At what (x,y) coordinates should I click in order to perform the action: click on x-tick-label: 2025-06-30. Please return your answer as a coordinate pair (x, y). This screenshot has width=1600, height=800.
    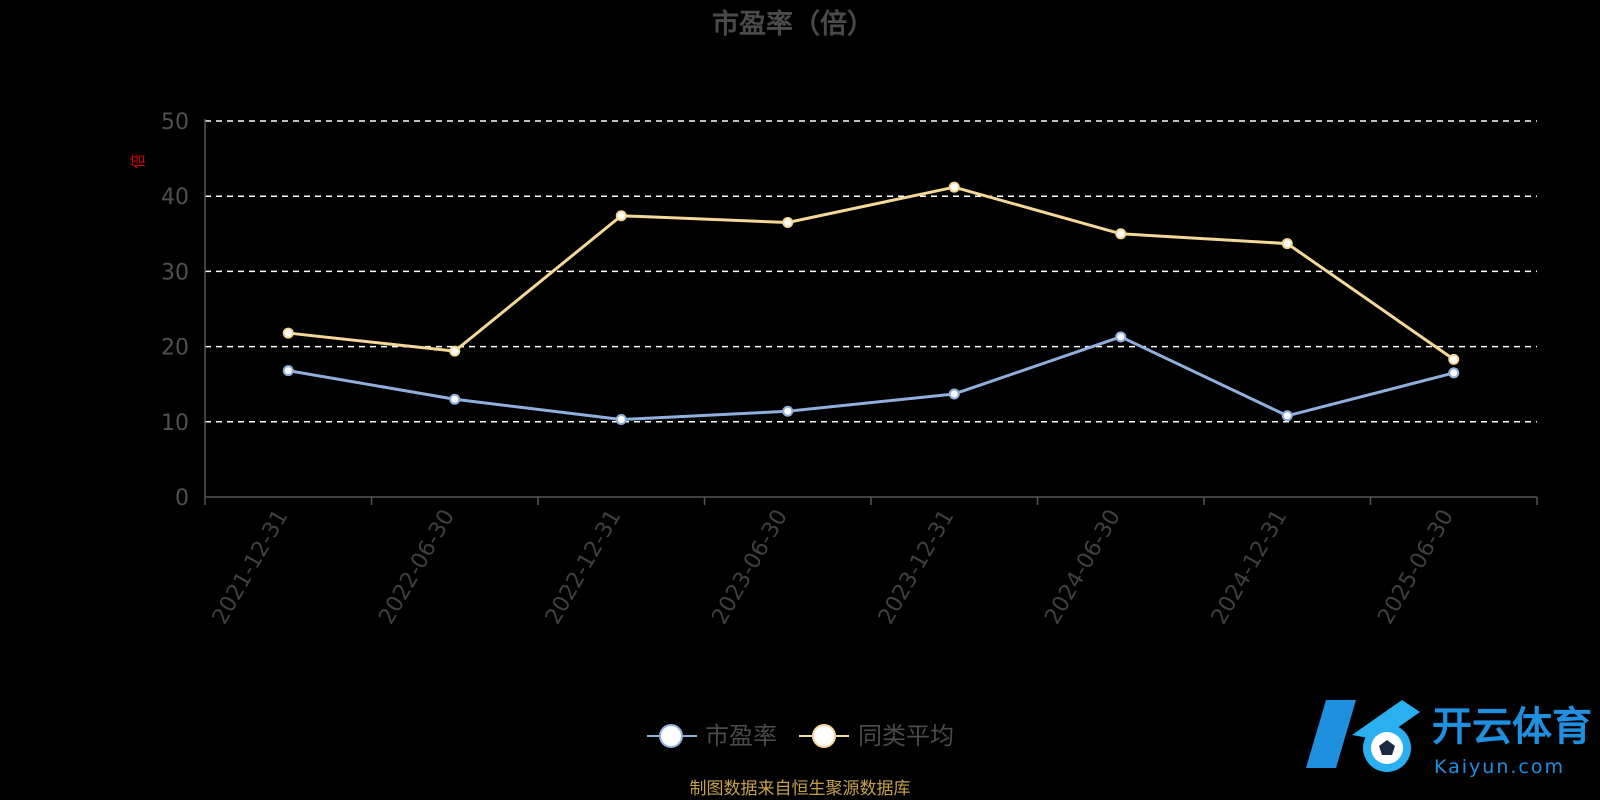
    Looking at the image, I should click on (1416, 567).